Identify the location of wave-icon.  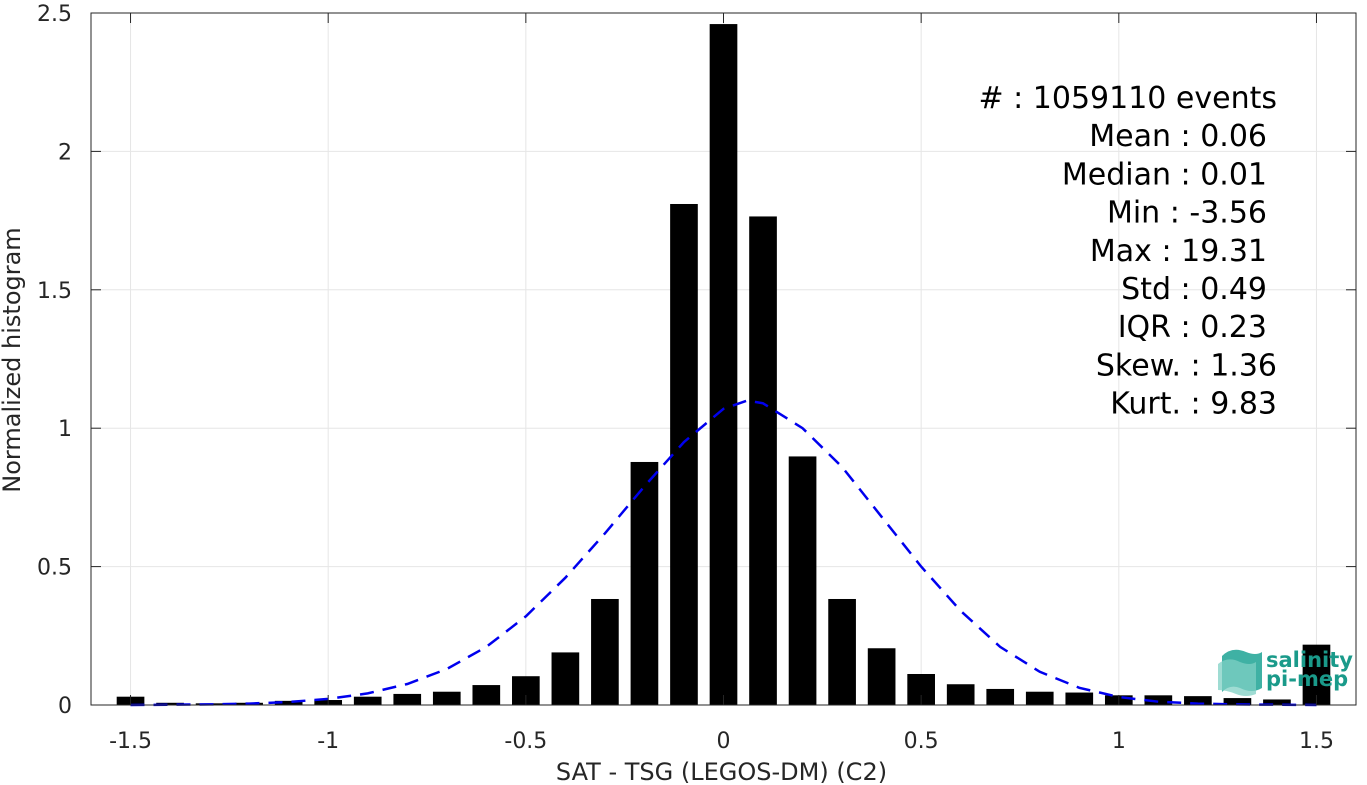
(1240, 672).